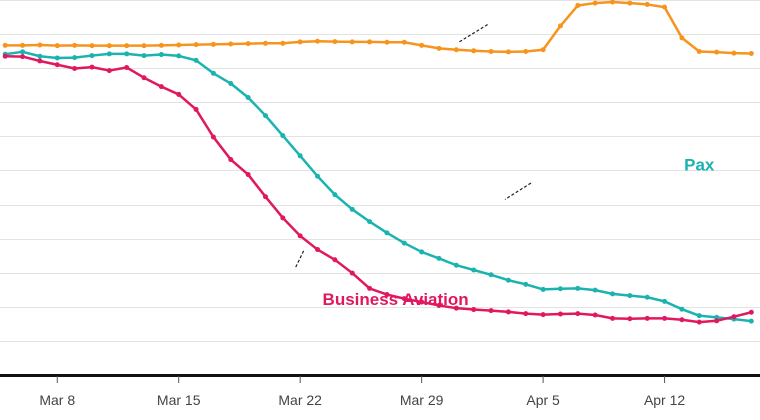 The image size is (760, 420). Describe the element at coordinates (378, 28) in the screenshot. I see `series-cargo` at that location.